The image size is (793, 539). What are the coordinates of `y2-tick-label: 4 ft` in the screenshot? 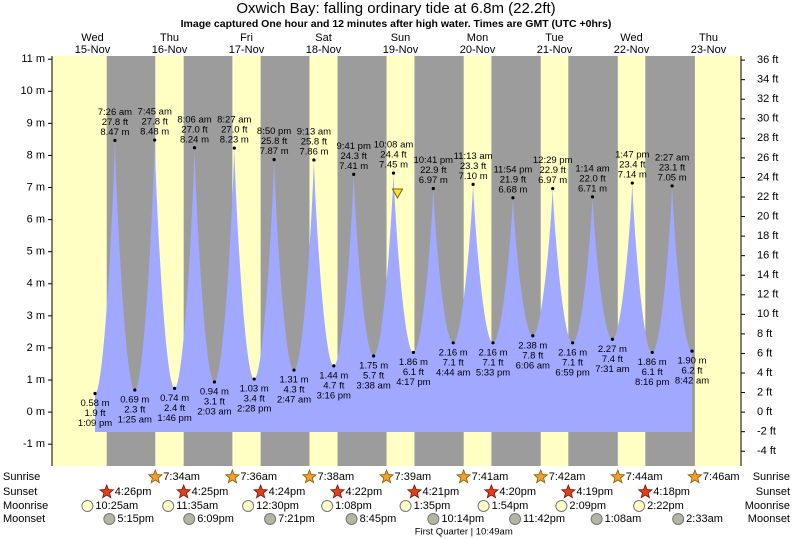 It's located at (764, 373).